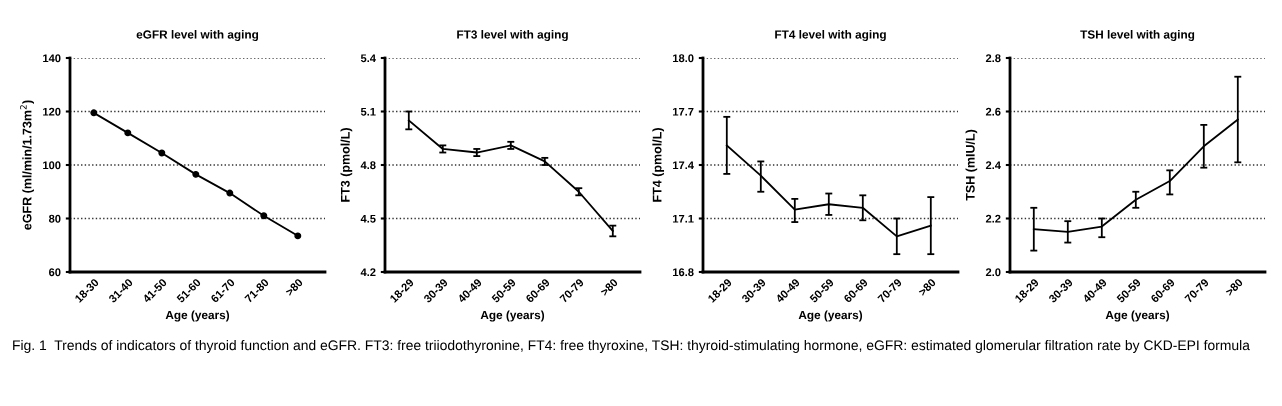 The width and height of the screenshot is (1282, 406). I want to click on y-tick-label: 2.6, so click(993, 111).